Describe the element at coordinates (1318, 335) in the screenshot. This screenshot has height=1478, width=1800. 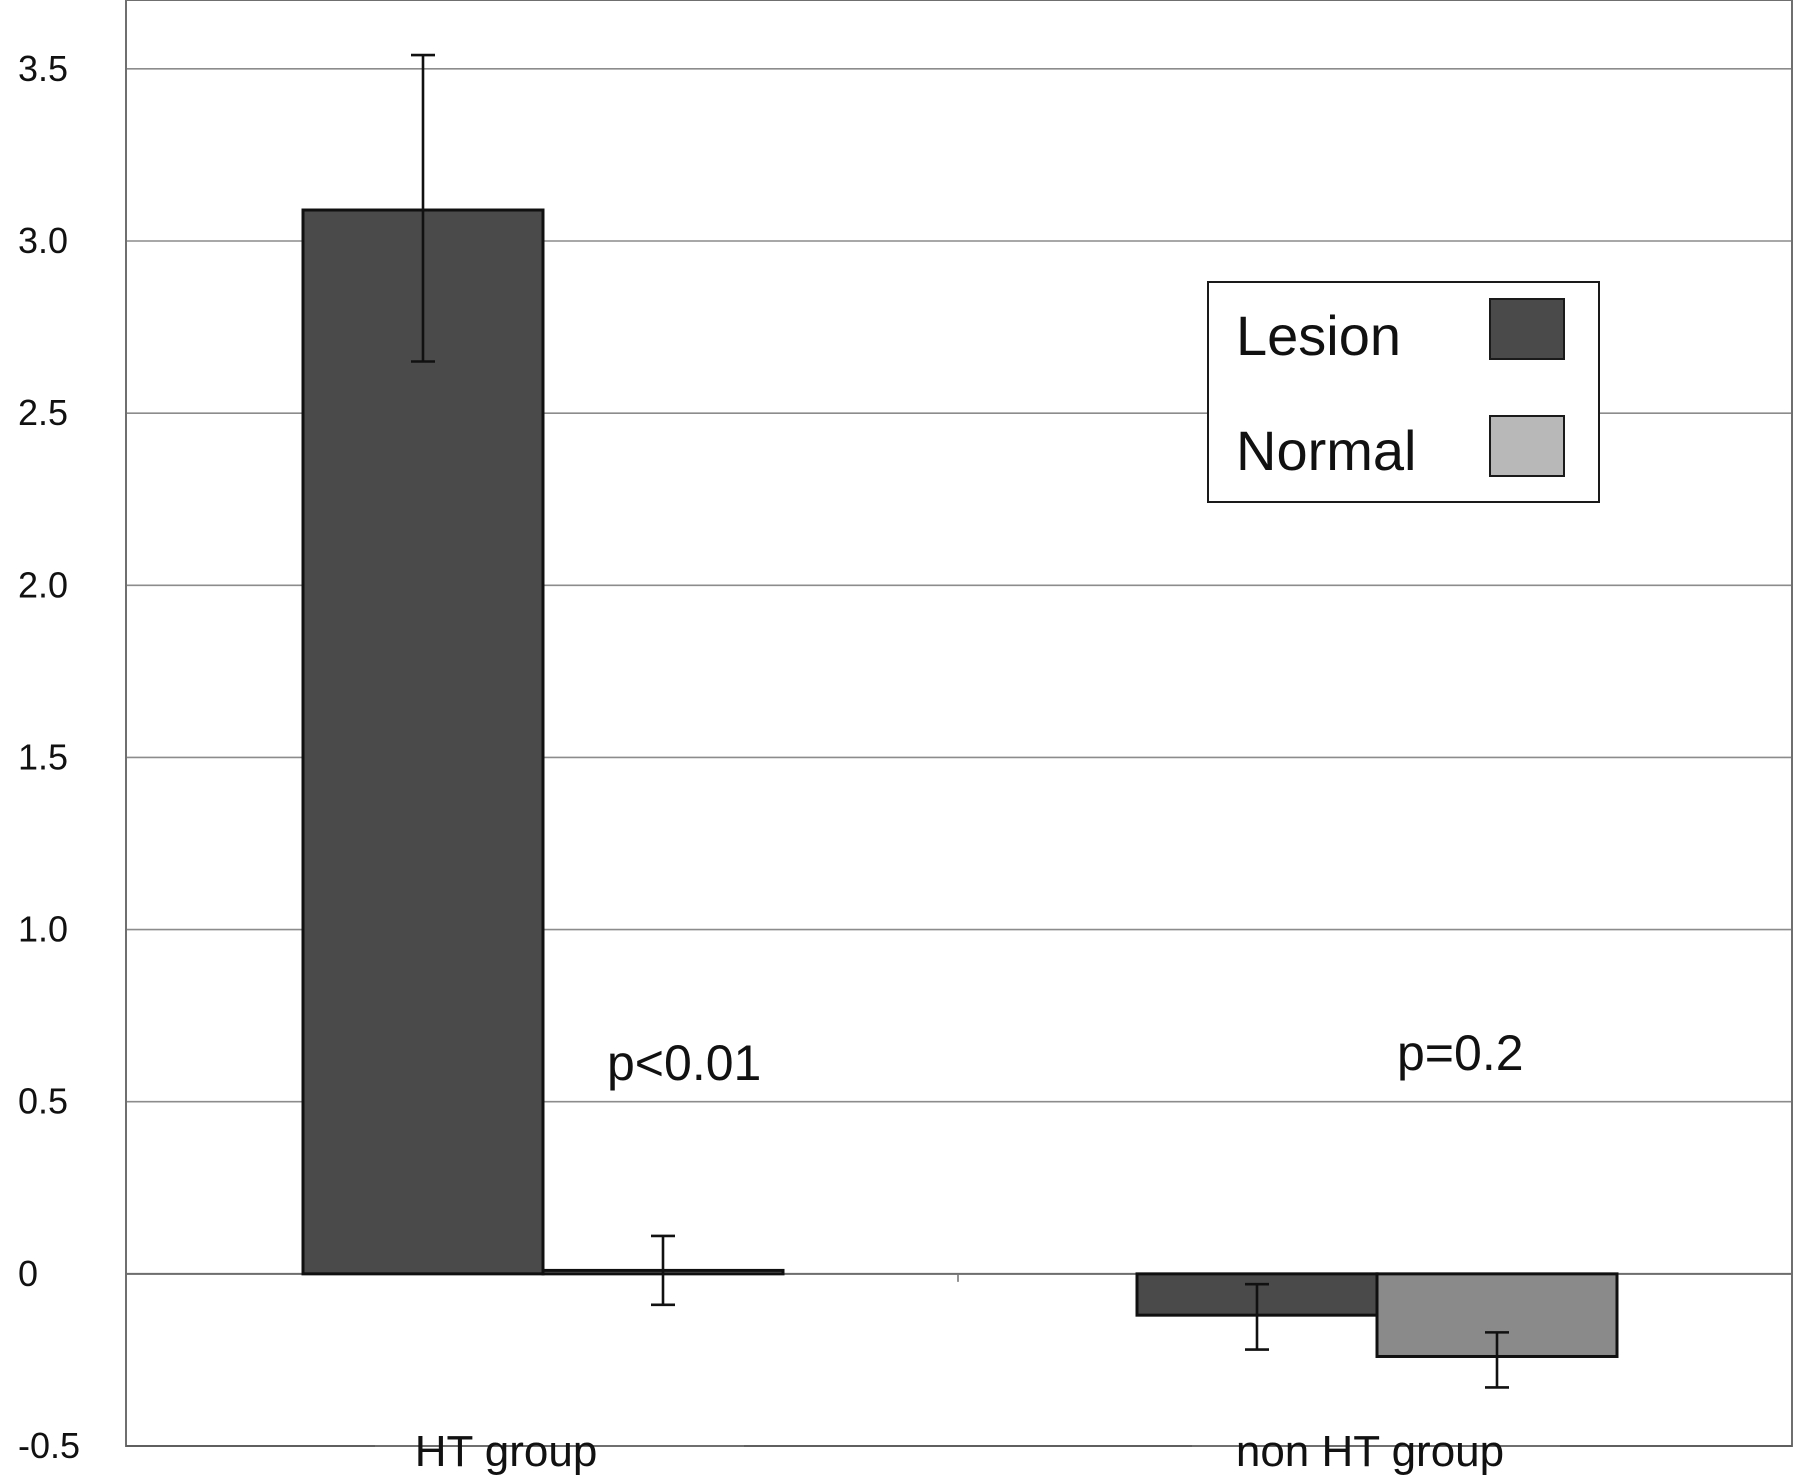
I see `legend-label-lesion: Lesion` at that location.